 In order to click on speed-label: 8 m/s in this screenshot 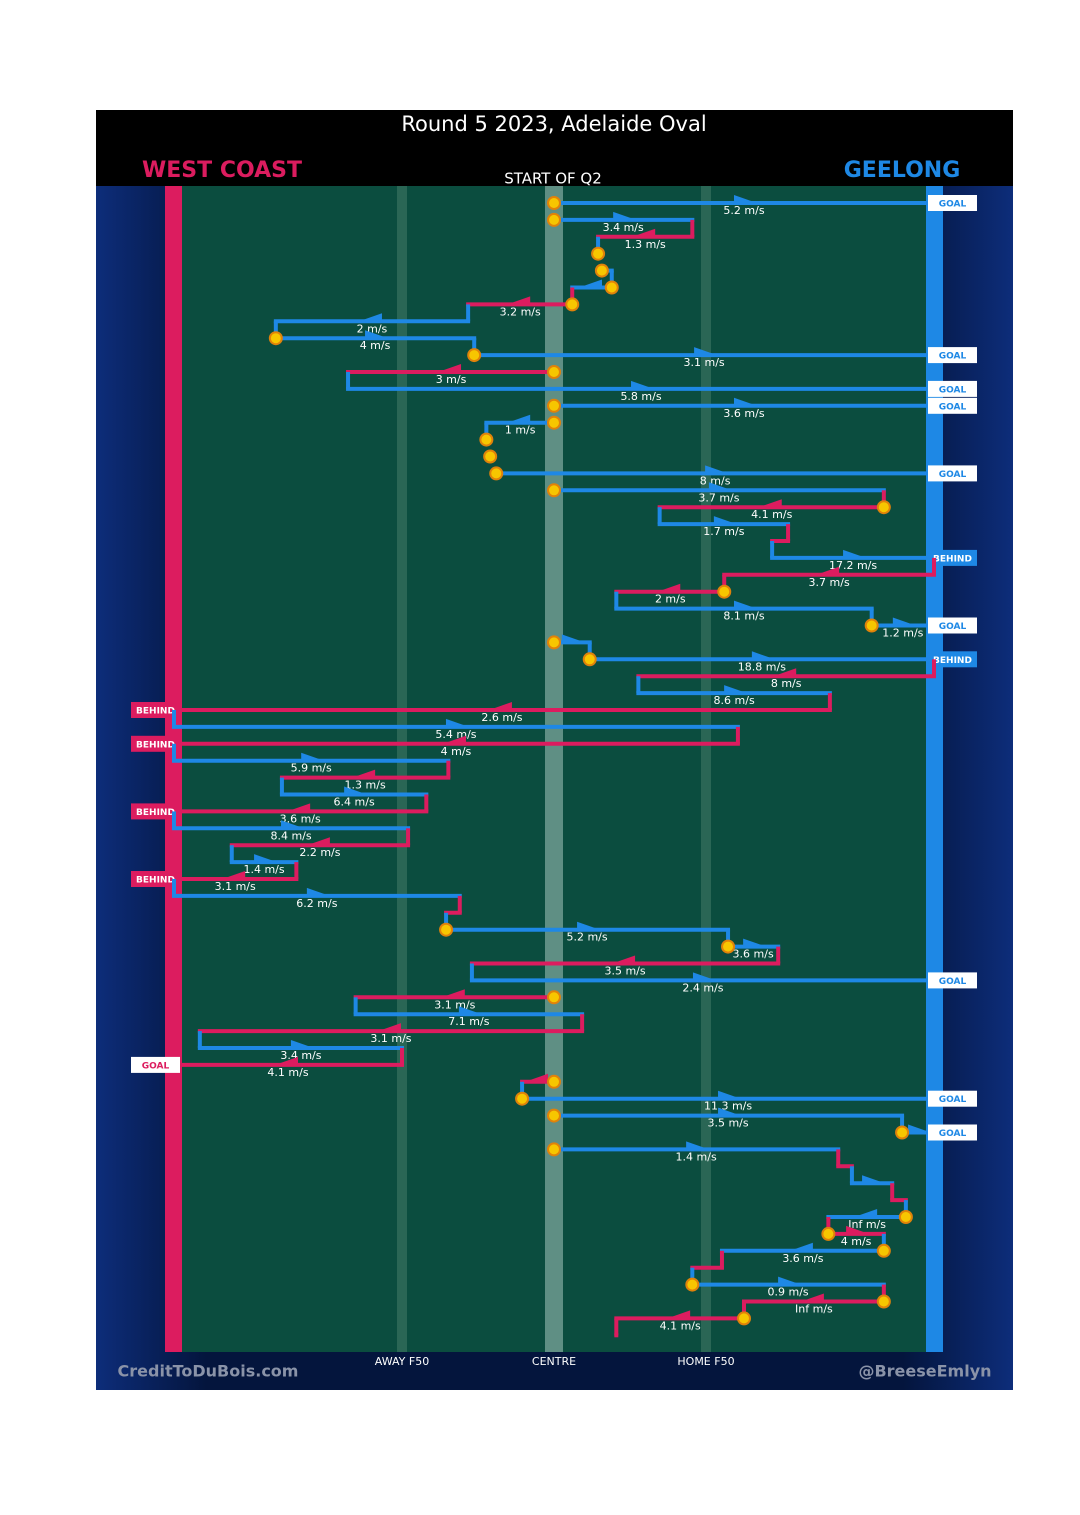, I will do `click(715, 480)`.